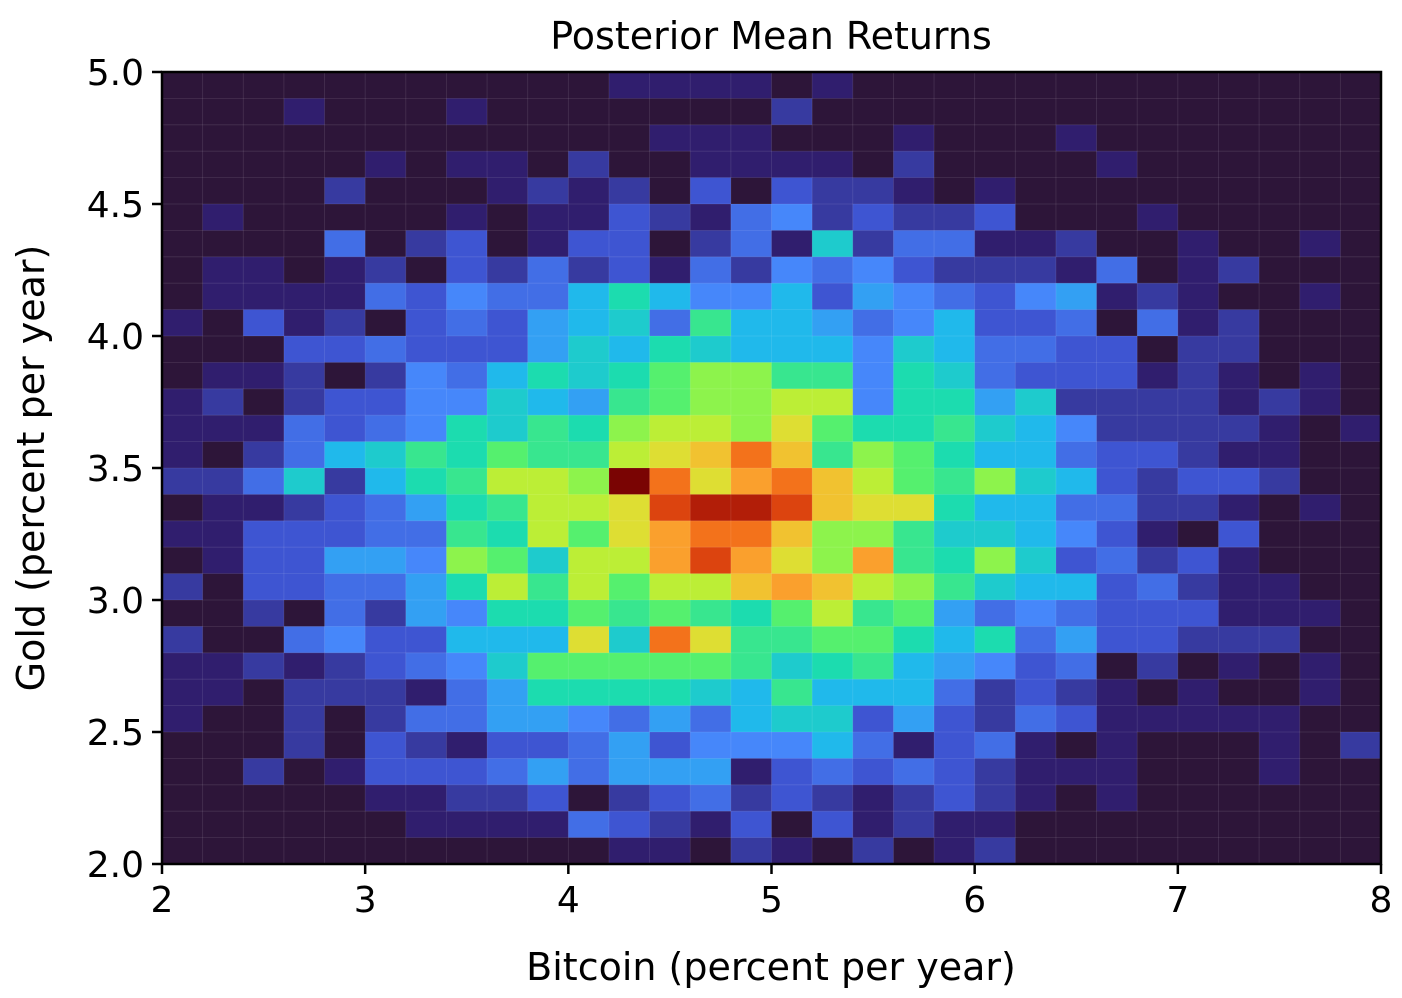 This screenshot has height=998, width=1402. Describe the element at coordinates (771, 967) in the screenshot. I see `x-axis-label: Bitcoin (percent per year)` at that location.